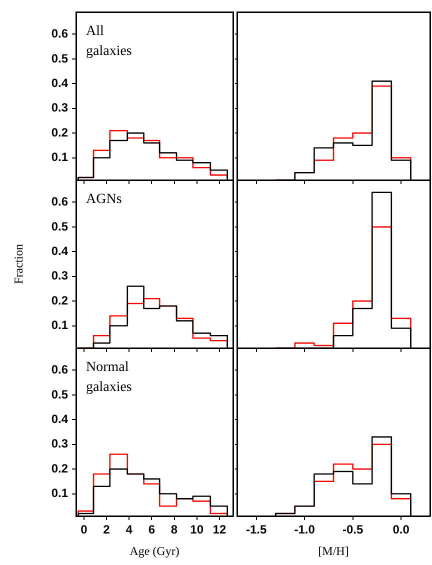 The height and width of the screenshot is (565, 432). What do you see at coordinates (109, 378) in the screenshot?
I see `annotation: Normal galaxies` at bounding box center [109, 378].